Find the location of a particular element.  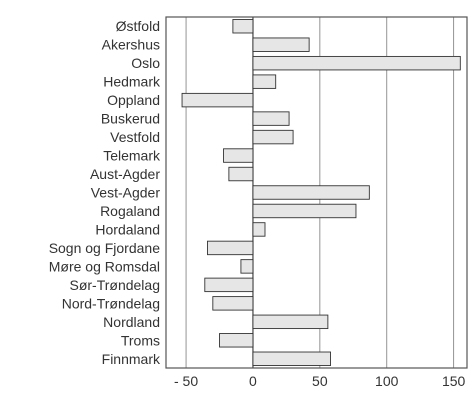

category-label: Sogn og Fjordane is located at coordinates (105, 248).